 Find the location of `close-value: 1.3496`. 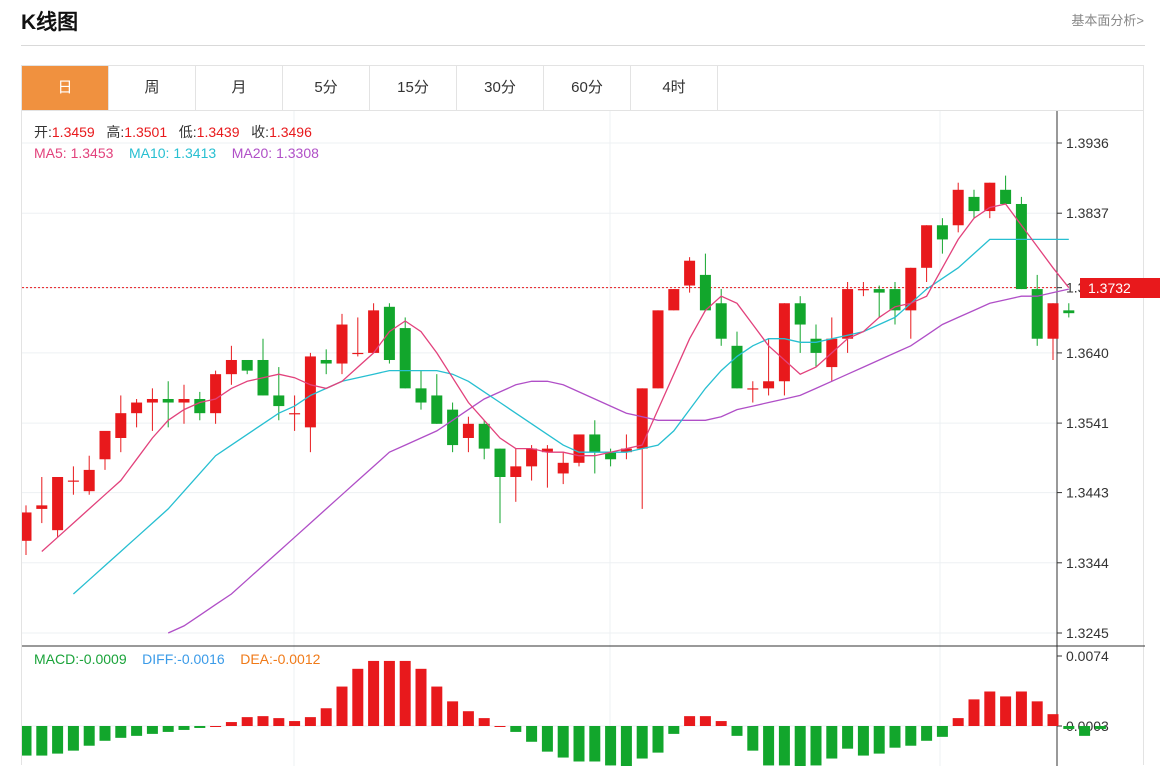

close-value: 1.3496 is located at coordinates (290, 132).